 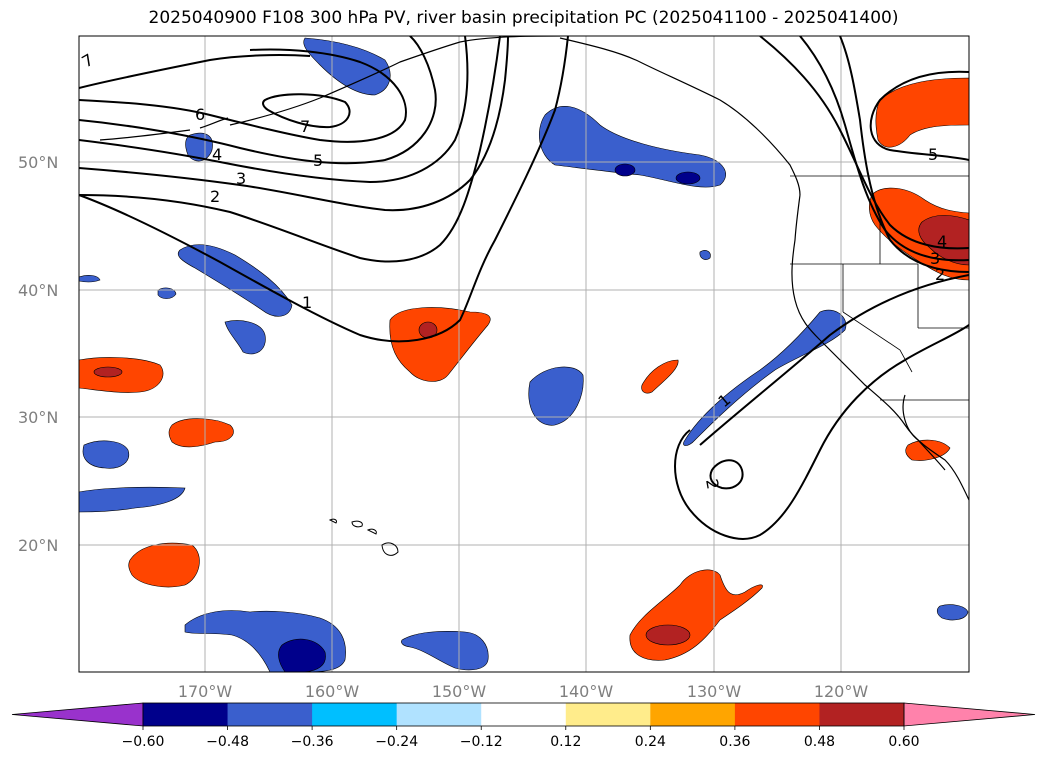 I want to click on pv-contour-east-a, so click(x=864, y=143).